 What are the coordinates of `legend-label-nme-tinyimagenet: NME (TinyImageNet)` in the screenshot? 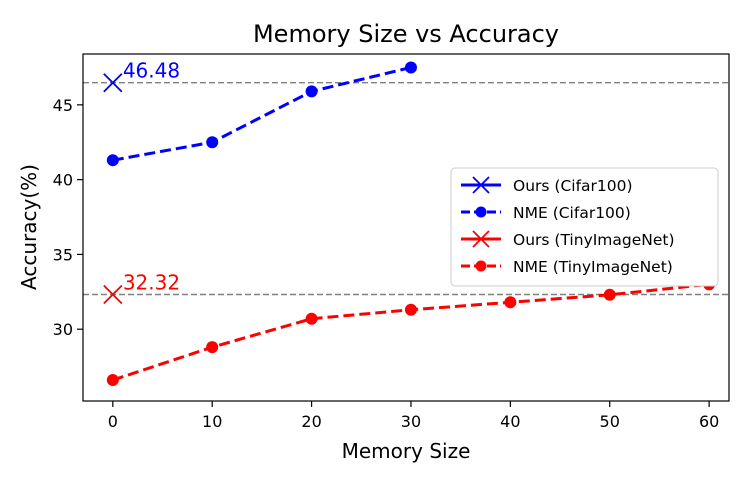 It's located at (593, 267).